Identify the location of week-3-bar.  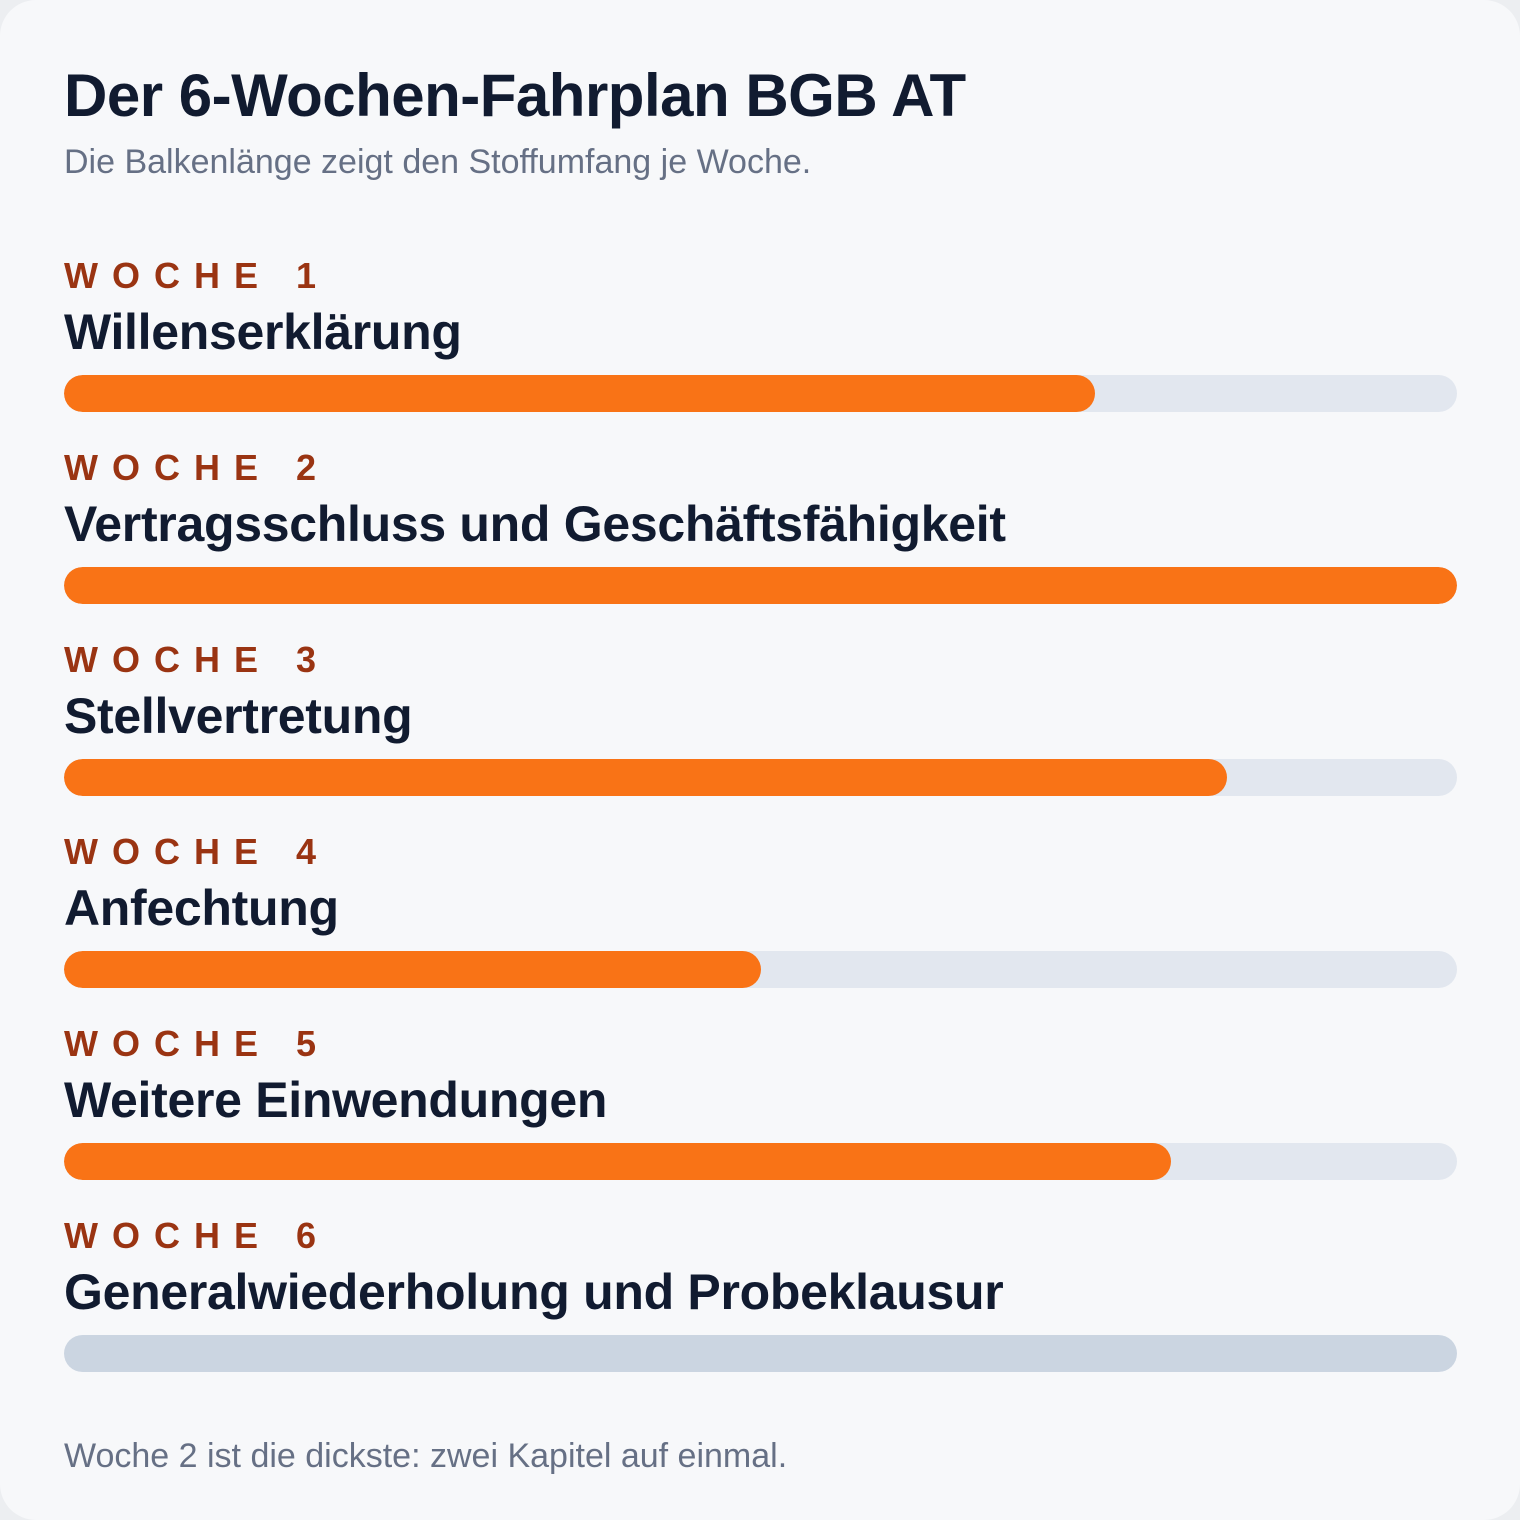
(645, 777).